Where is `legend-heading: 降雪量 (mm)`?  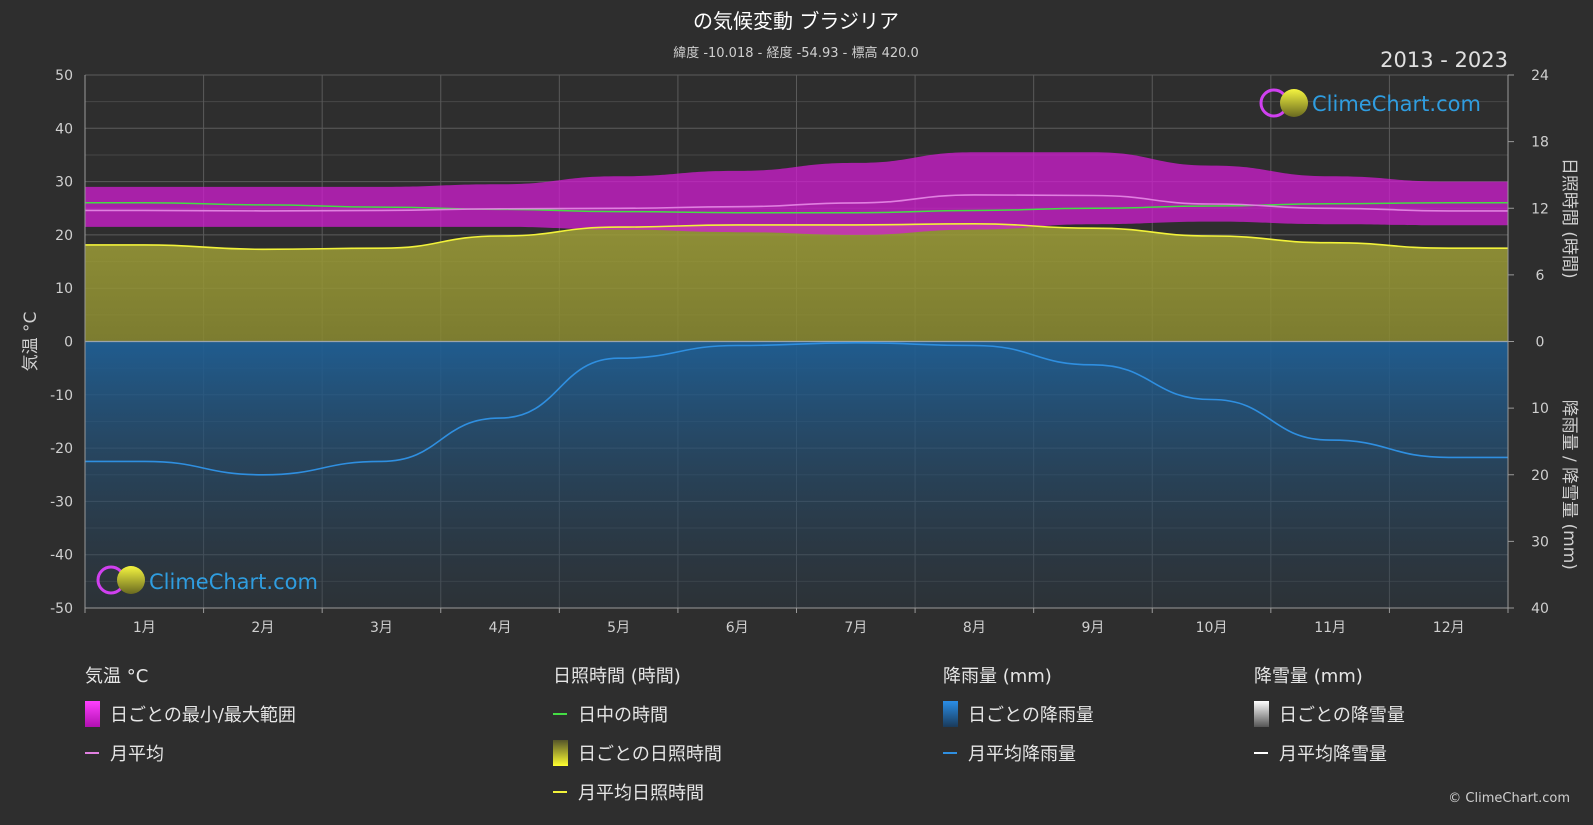
legend-heading: 降雪量 (mm) is located at coordinates (1308, 676).